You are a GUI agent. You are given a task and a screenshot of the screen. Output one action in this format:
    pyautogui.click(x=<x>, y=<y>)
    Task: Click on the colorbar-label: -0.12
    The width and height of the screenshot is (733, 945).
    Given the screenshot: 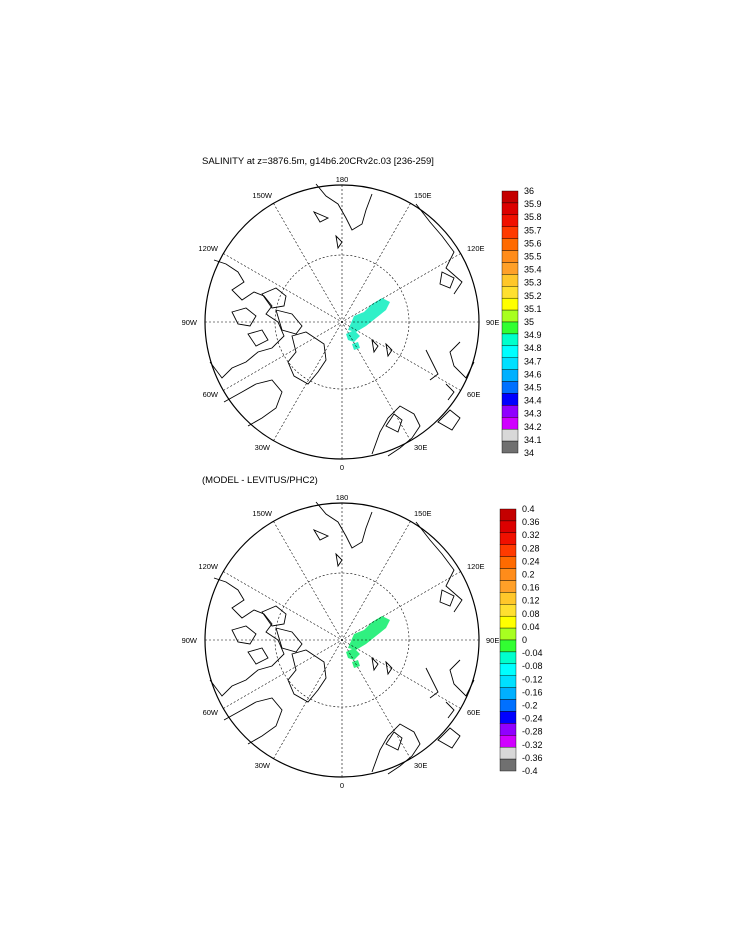 What is the action you would take?
    pyautogui.click(x=532, y=679)
    